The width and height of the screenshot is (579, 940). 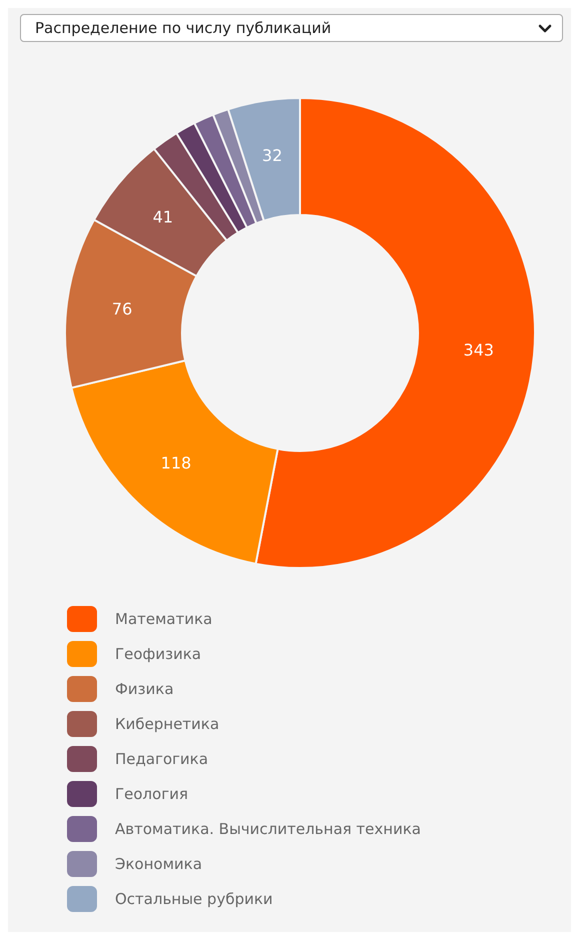 What do you see at coordinates (268, 829) in the screenshot?
I see `legend-label: Автоматика. Вычислительная техника` at bounding box center [268, 829].